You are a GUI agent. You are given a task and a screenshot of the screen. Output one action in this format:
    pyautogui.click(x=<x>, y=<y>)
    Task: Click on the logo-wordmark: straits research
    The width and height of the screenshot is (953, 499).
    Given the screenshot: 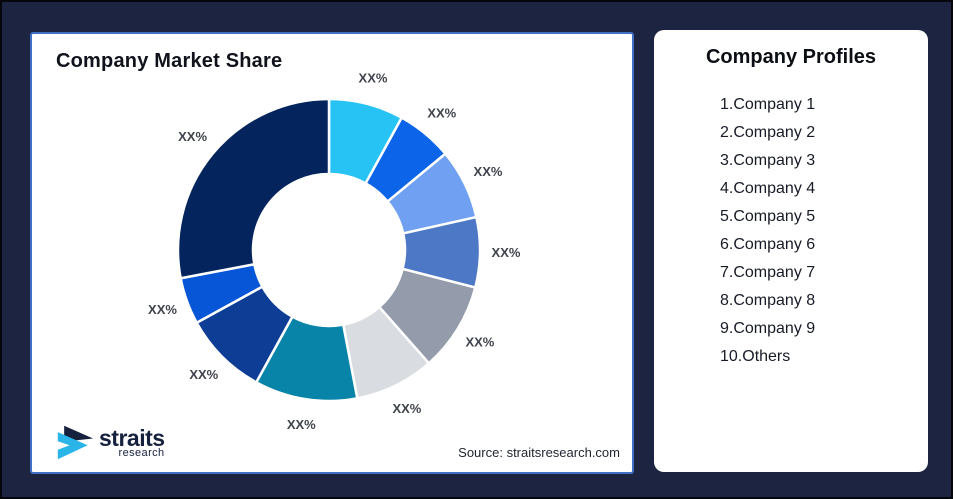 What is the action you would take?
    pyautogui.click(x=132, y=441)
    